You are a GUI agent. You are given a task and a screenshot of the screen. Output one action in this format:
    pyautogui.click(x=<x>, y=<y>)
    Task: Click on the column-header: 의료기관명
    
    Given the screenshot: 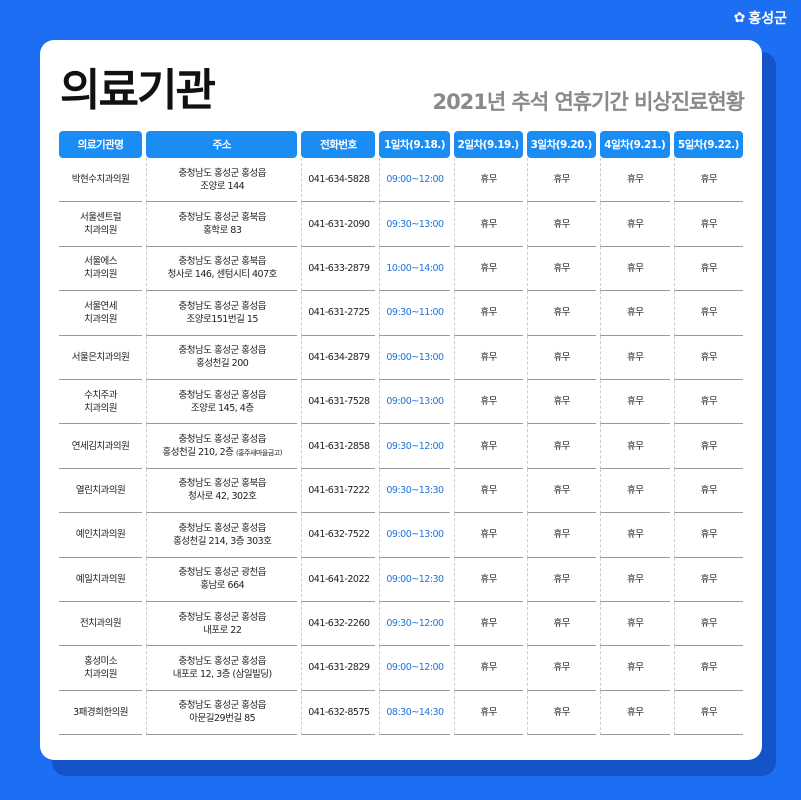 What is the action you would take?
    pyautogui.click(x=101, y=144)
    